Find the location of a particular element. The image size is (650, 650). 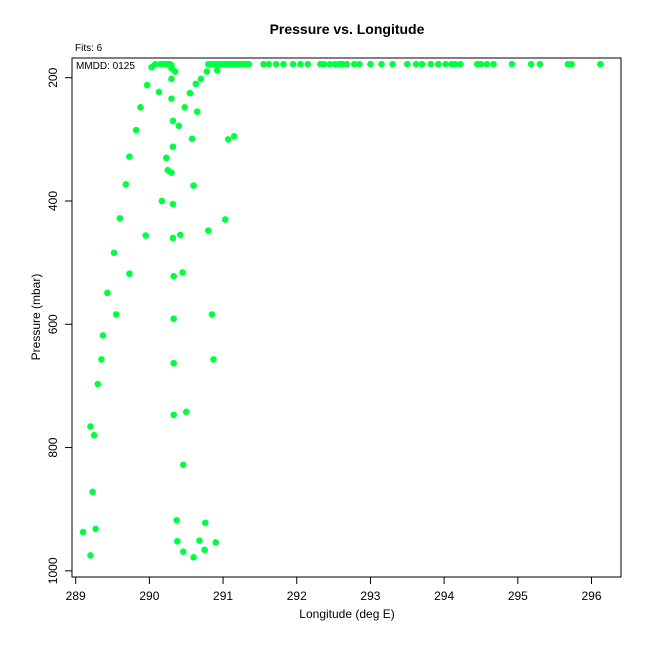

chart-title: Pressure vs. Longitude is located at coordinates (347, 29).